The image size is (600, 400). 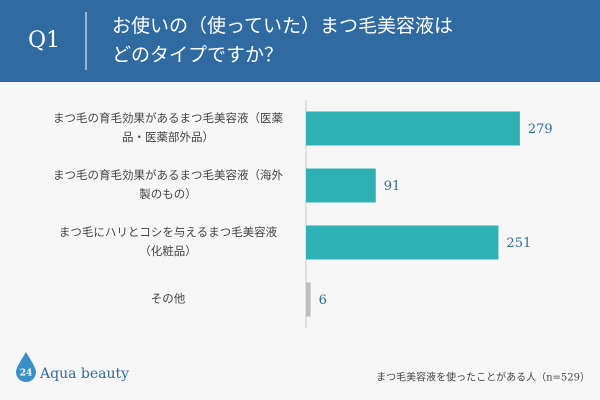 What do you see at coordinates (44, 40) in the screenshot?
I see `question-label: Q1` at bounding box center [44, 40].